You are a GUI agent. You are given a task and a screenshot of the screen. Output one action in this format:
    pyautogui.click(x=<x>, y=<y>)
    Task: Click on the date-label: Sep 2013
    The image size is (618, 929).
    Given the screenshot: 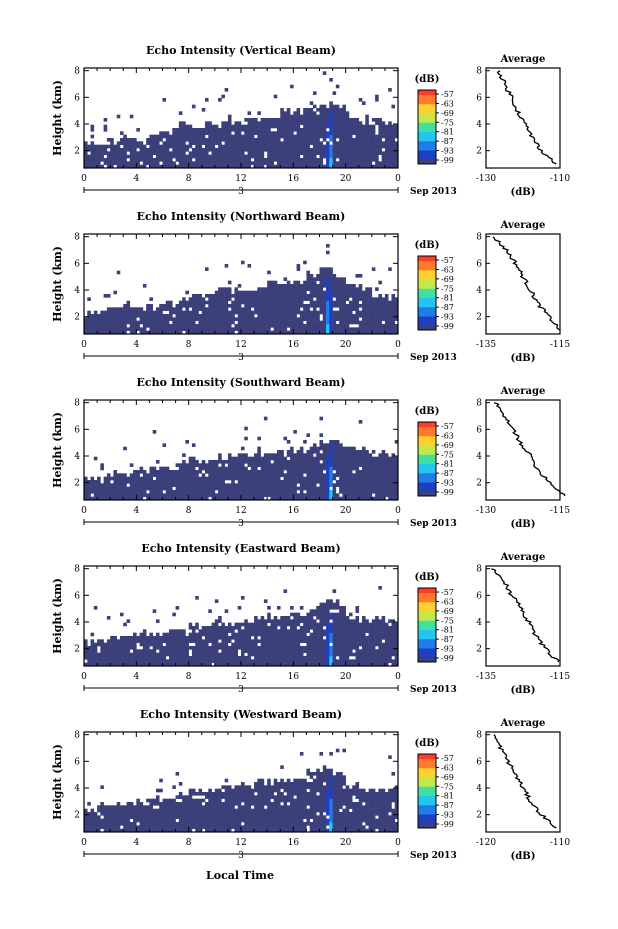 What is the action you would take?
    pyautogui.click(x=433, y=192)
    